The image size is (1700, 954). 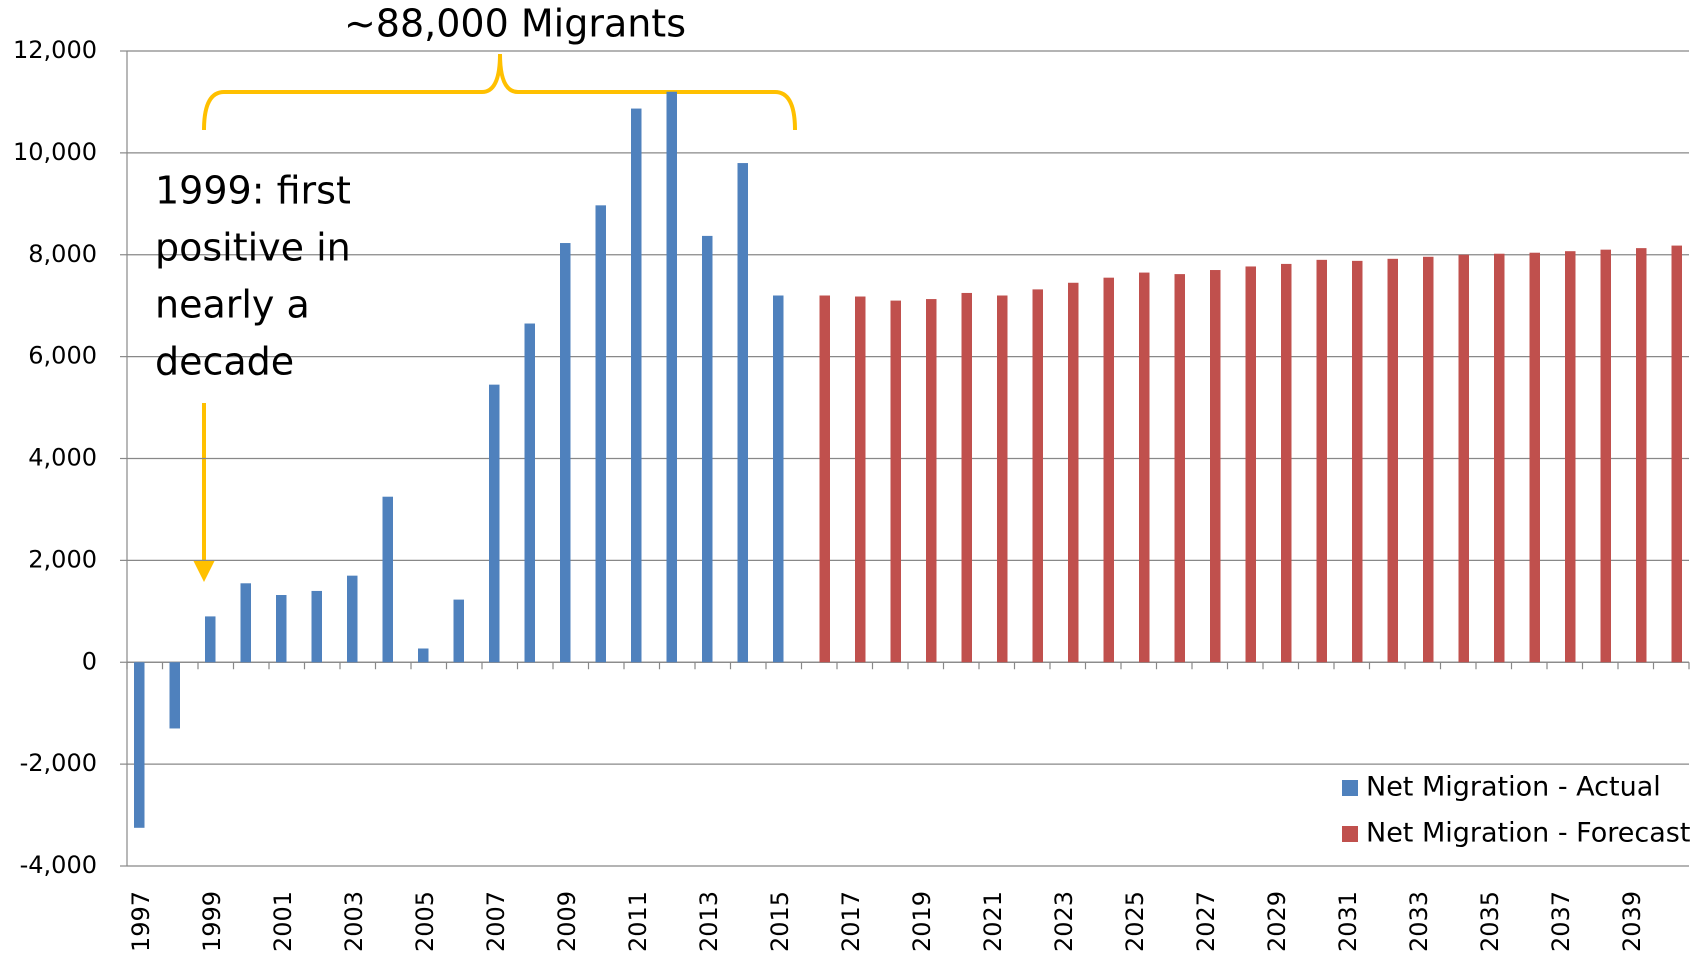 What do you see at coordinates (1528, 833) in the screenshot?
I see `legend-label: Net Migration - Forecast` at bounding box center [1528, 833].